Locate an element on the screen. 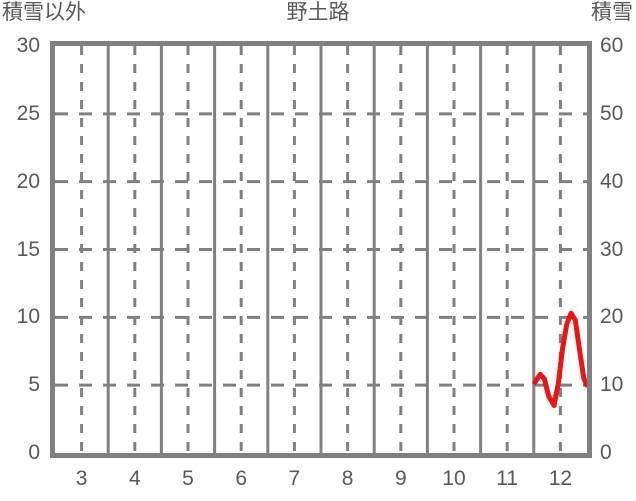 Image resolution: width=636 pixels, height=501 pixels. x-axis-tick-11: 11 is located at coordinates (507, 478).